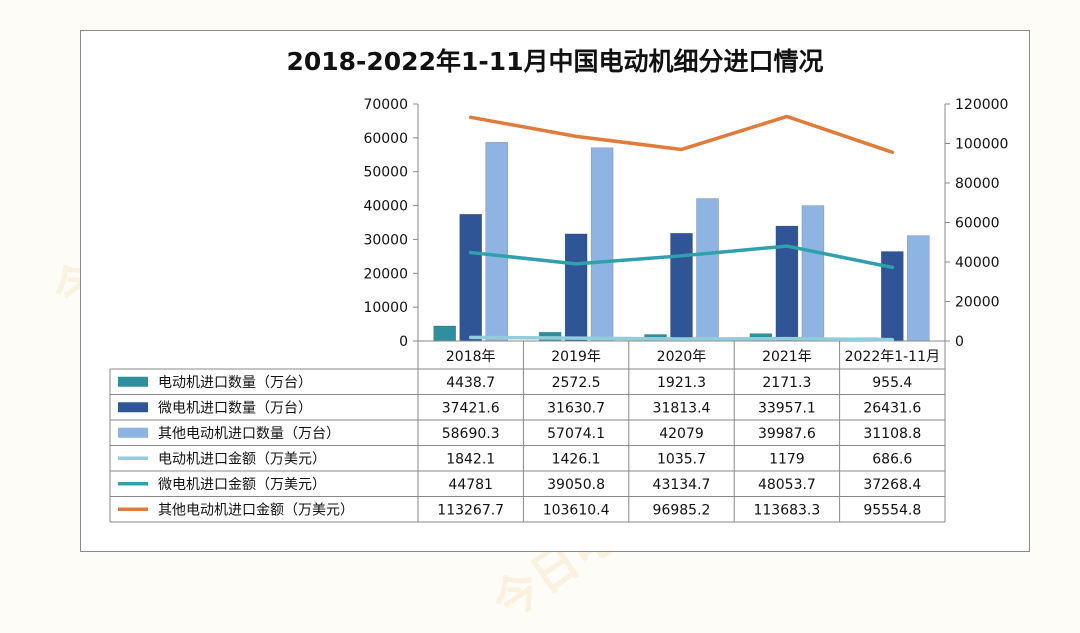  What do you see at coordinates (892, 408) in the screenshot?
I see `data-label: 26431.6` at bounding box center [892, 408].